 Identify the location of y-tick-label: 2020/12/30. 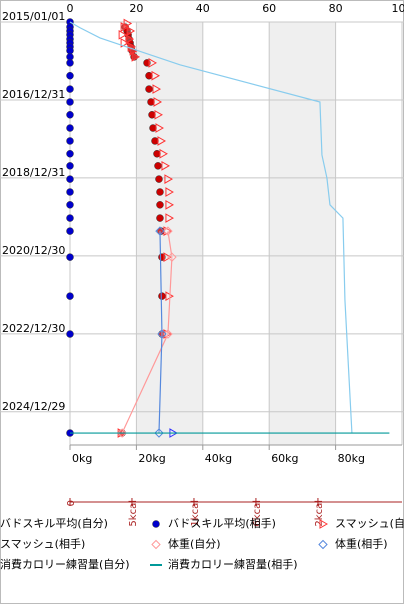
(33, 250).